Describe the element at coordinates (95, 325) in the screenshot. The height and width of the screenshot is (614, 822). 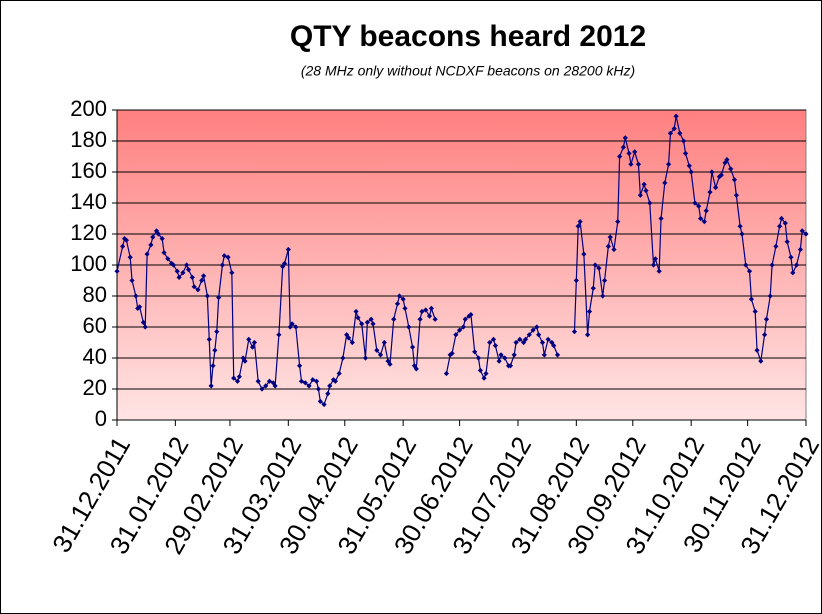
I see `y-tick-label: 60` at that location.